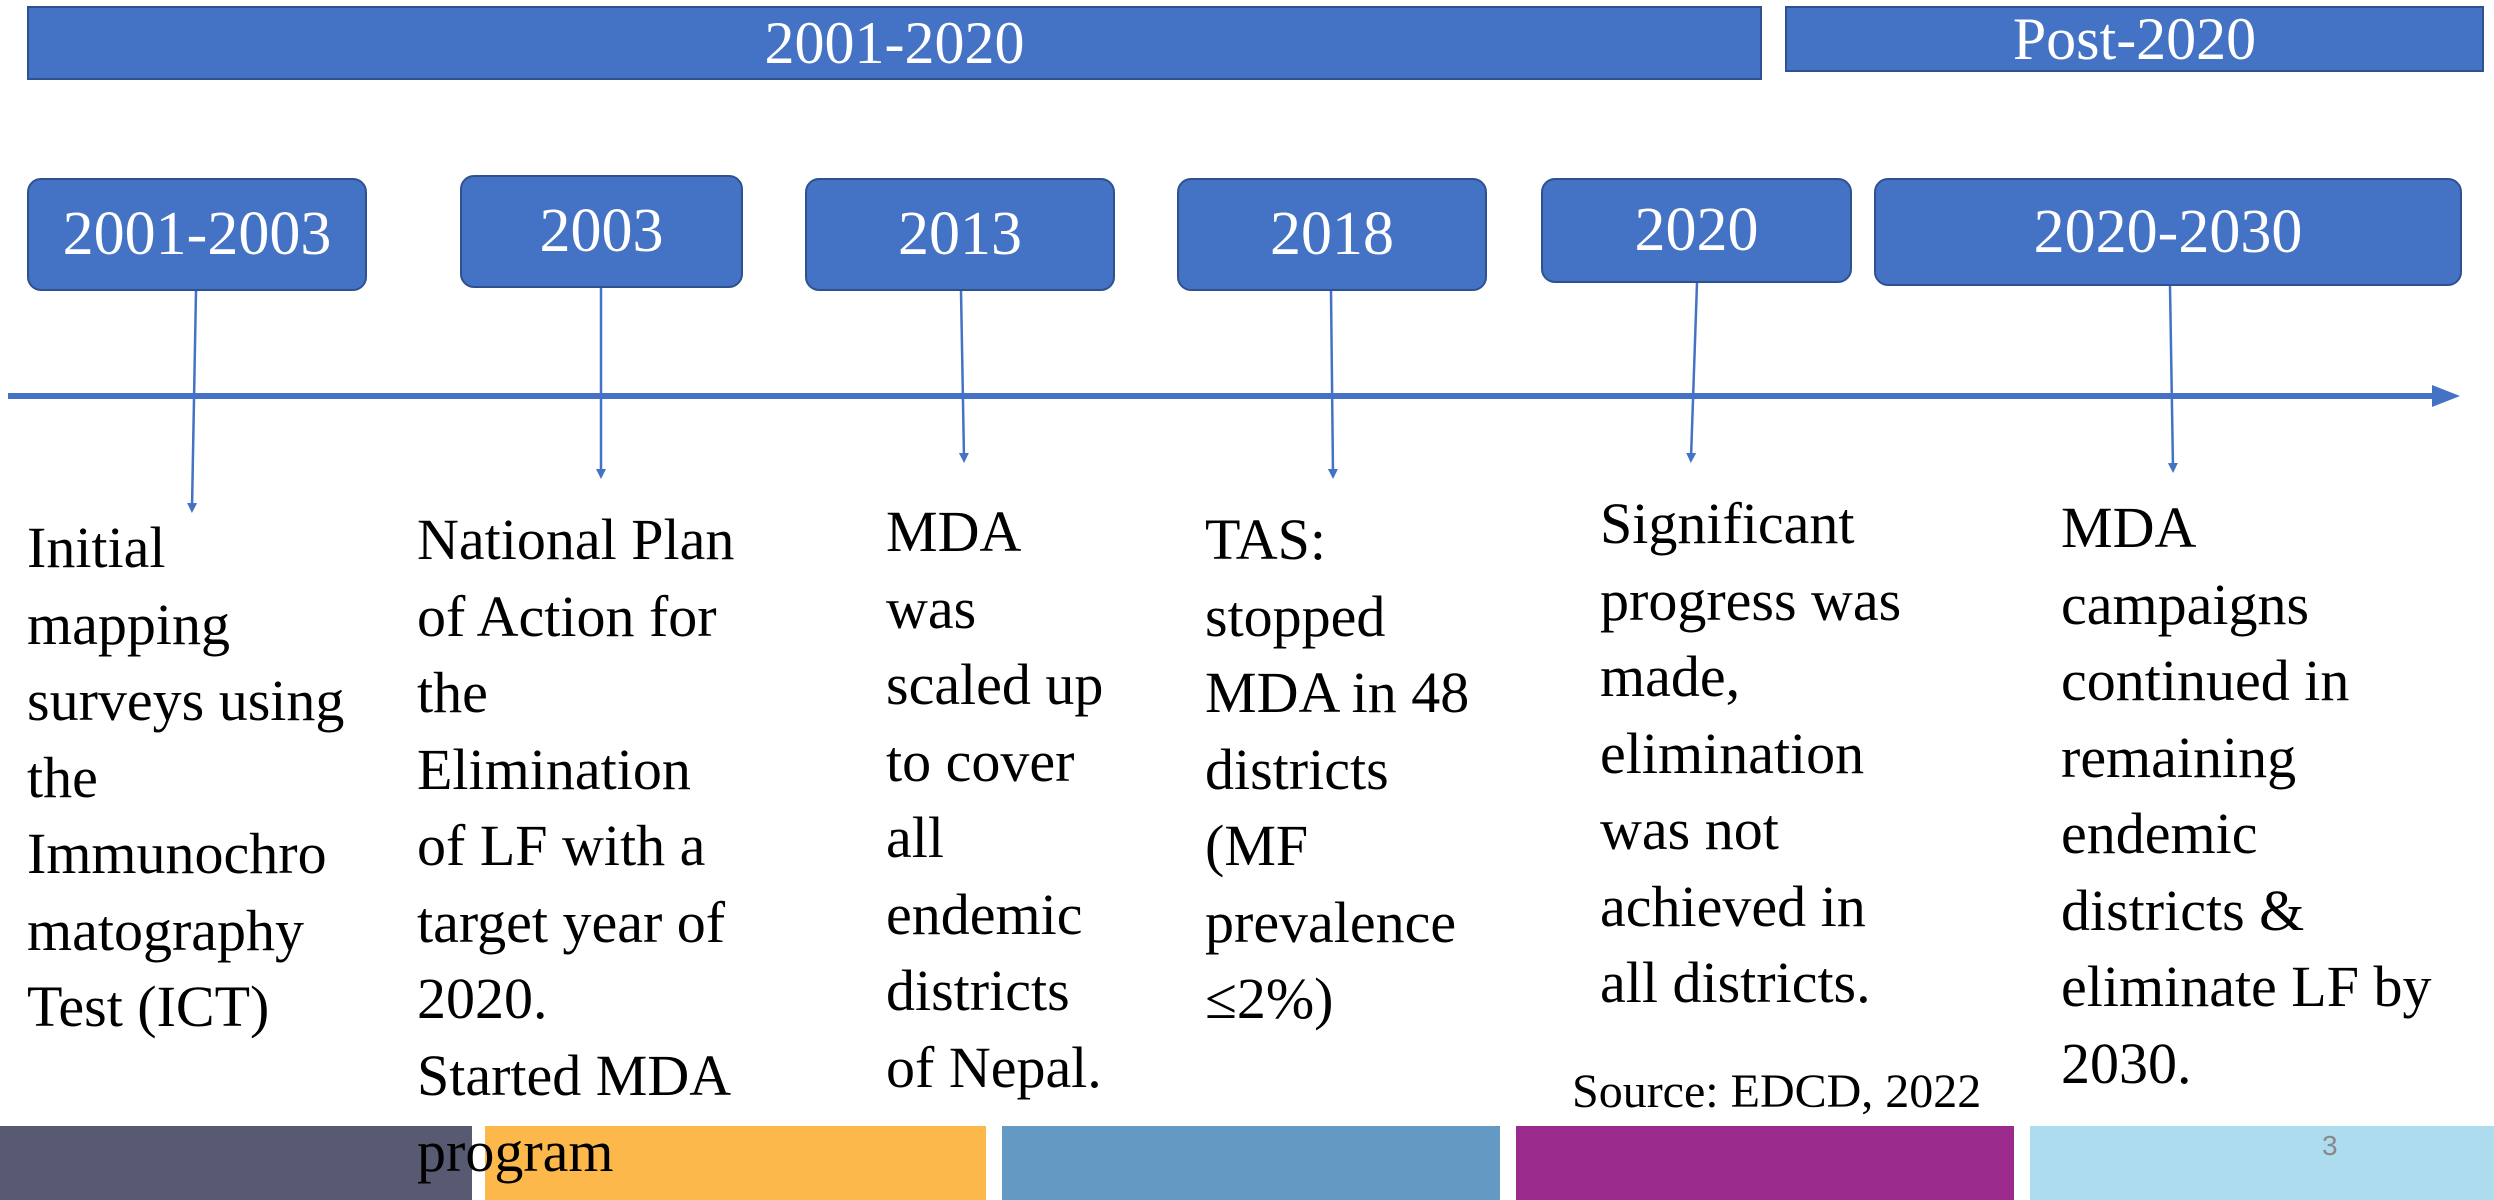 The height and width of the screenshot is (1200, 2494). What do you see at coordinates (197, 234) in the screenshot?
I see `year-box: 2001-2003` at bounding box center [197, 234].